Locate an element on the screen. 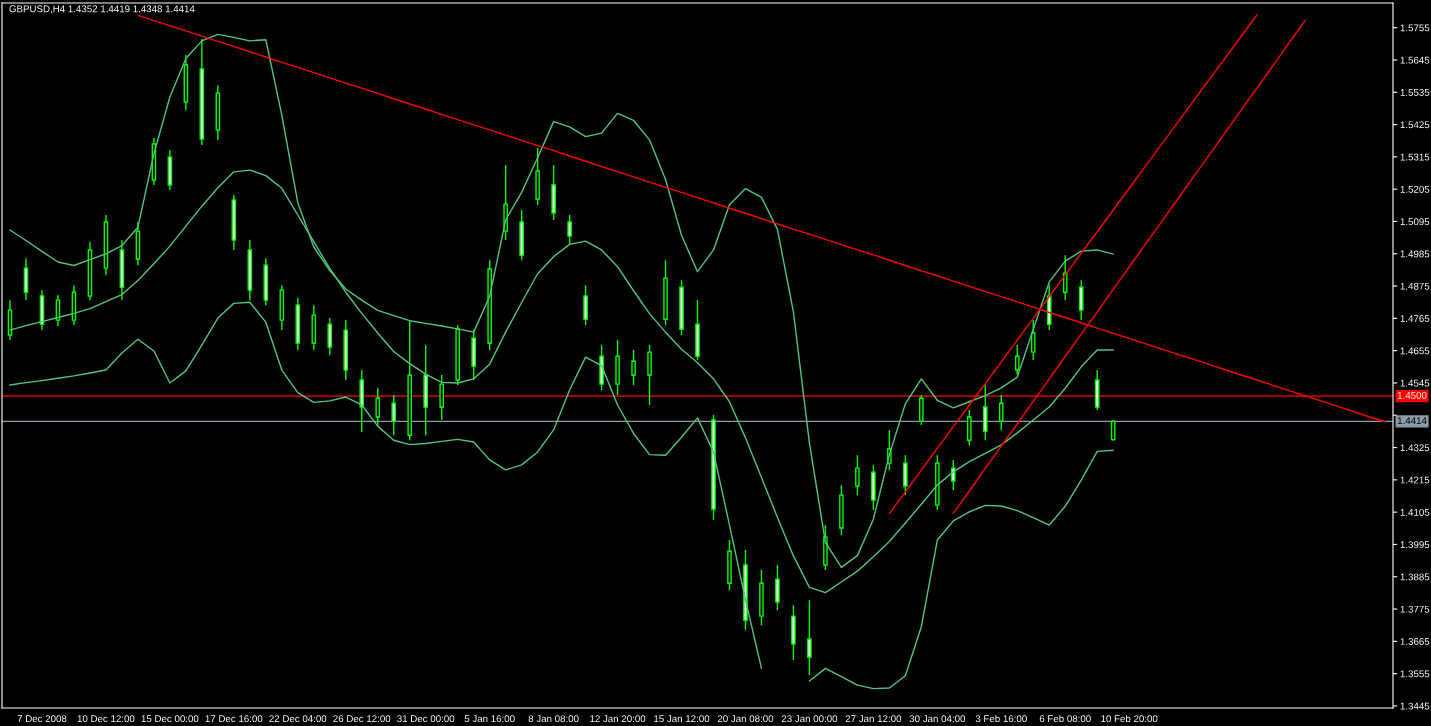 This screenshot has width=1431, height=726. y-tick-label: 1.5535 is located at coordinates (1415, 92).